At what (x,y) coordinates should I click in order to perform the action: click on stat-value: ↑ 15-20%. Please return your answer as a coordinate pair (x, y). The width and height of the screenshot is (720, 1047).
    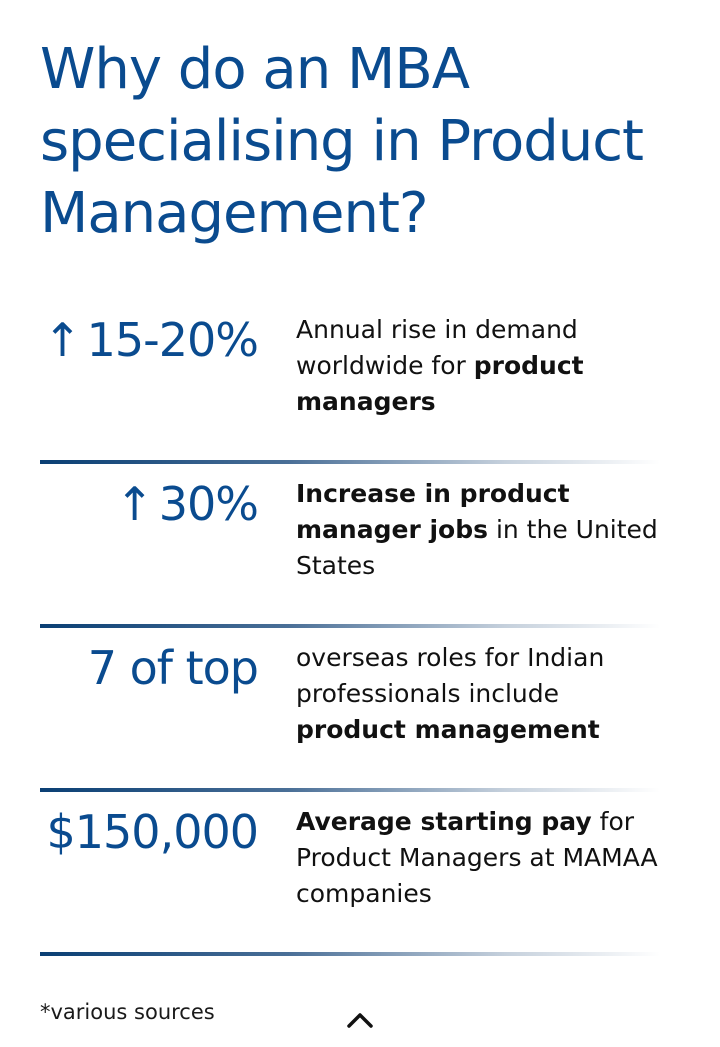
    Looking at the image, I should click on (149, 340).